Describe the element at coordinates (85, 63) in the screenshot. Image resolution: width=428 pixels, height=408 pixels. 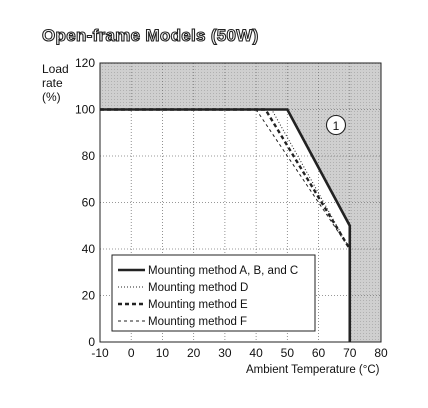
I see `y-tick-label: 120` at that location.